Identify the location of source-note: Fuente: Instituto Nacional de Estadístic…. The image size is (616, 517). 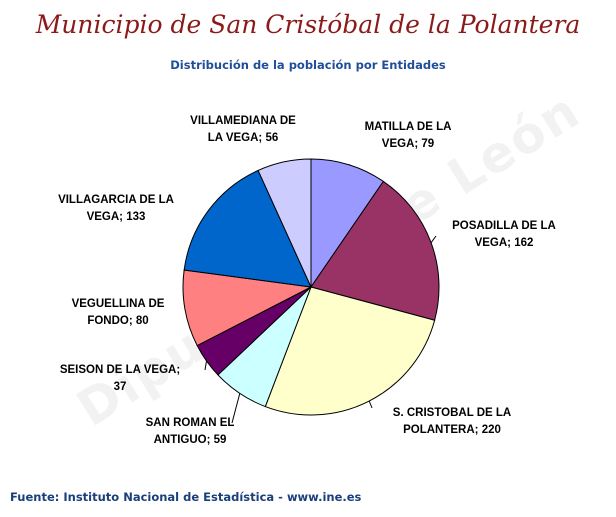
(186, 497).